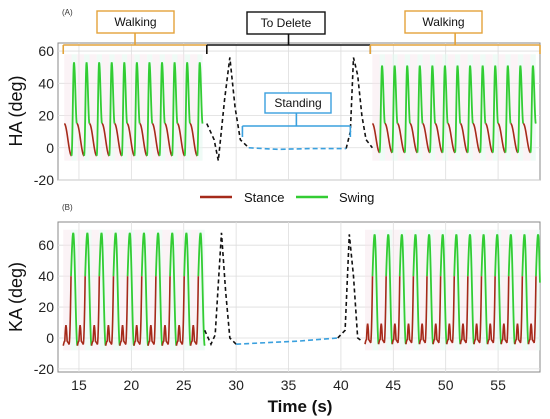 The height and width of the screenshot is (419, 550). I want to click on to-delete-label-box, so click(286, 23).